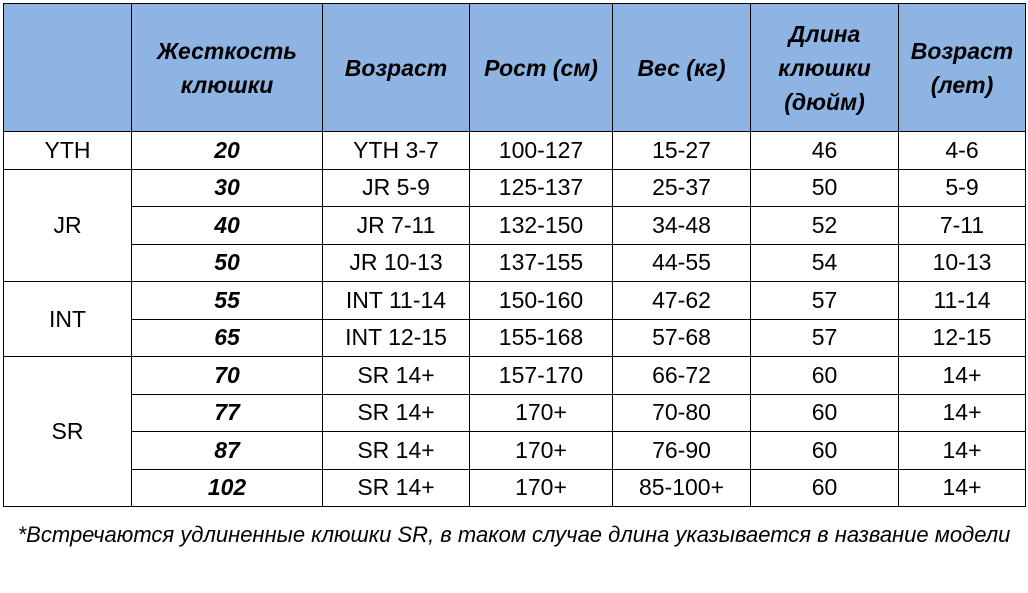  I want to click on table-cell: 66-72, so click(681, 375).